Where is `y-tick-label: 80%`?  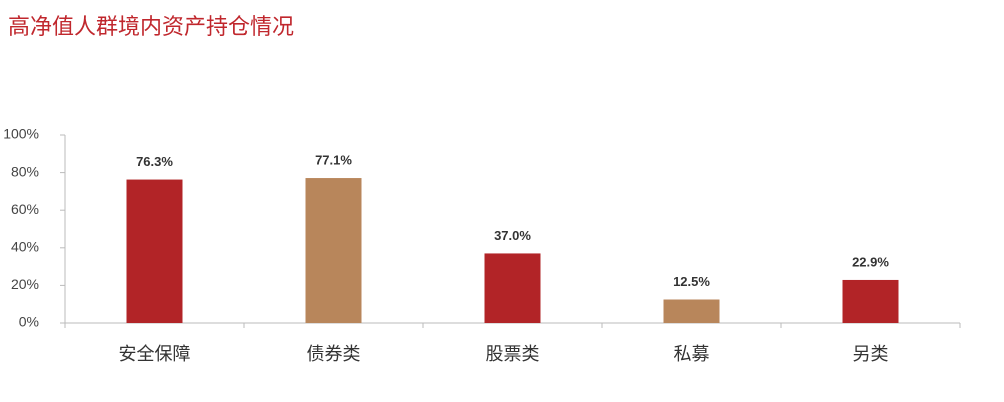 y-tick-label: 80% is located at coordinates (25, 171).